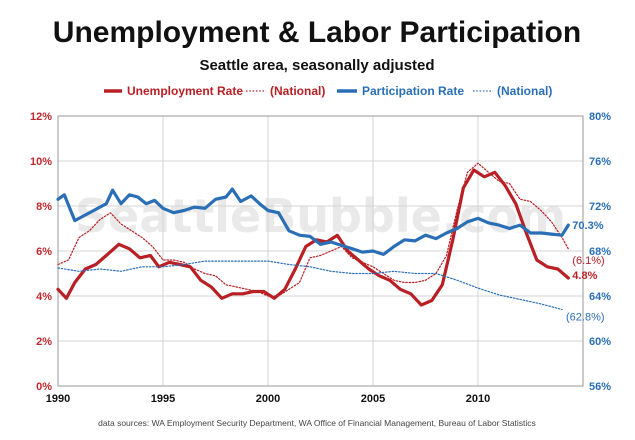 The image size is (635, 440). I want to click on y-right-tick-label: 56%, so click(600, 387).